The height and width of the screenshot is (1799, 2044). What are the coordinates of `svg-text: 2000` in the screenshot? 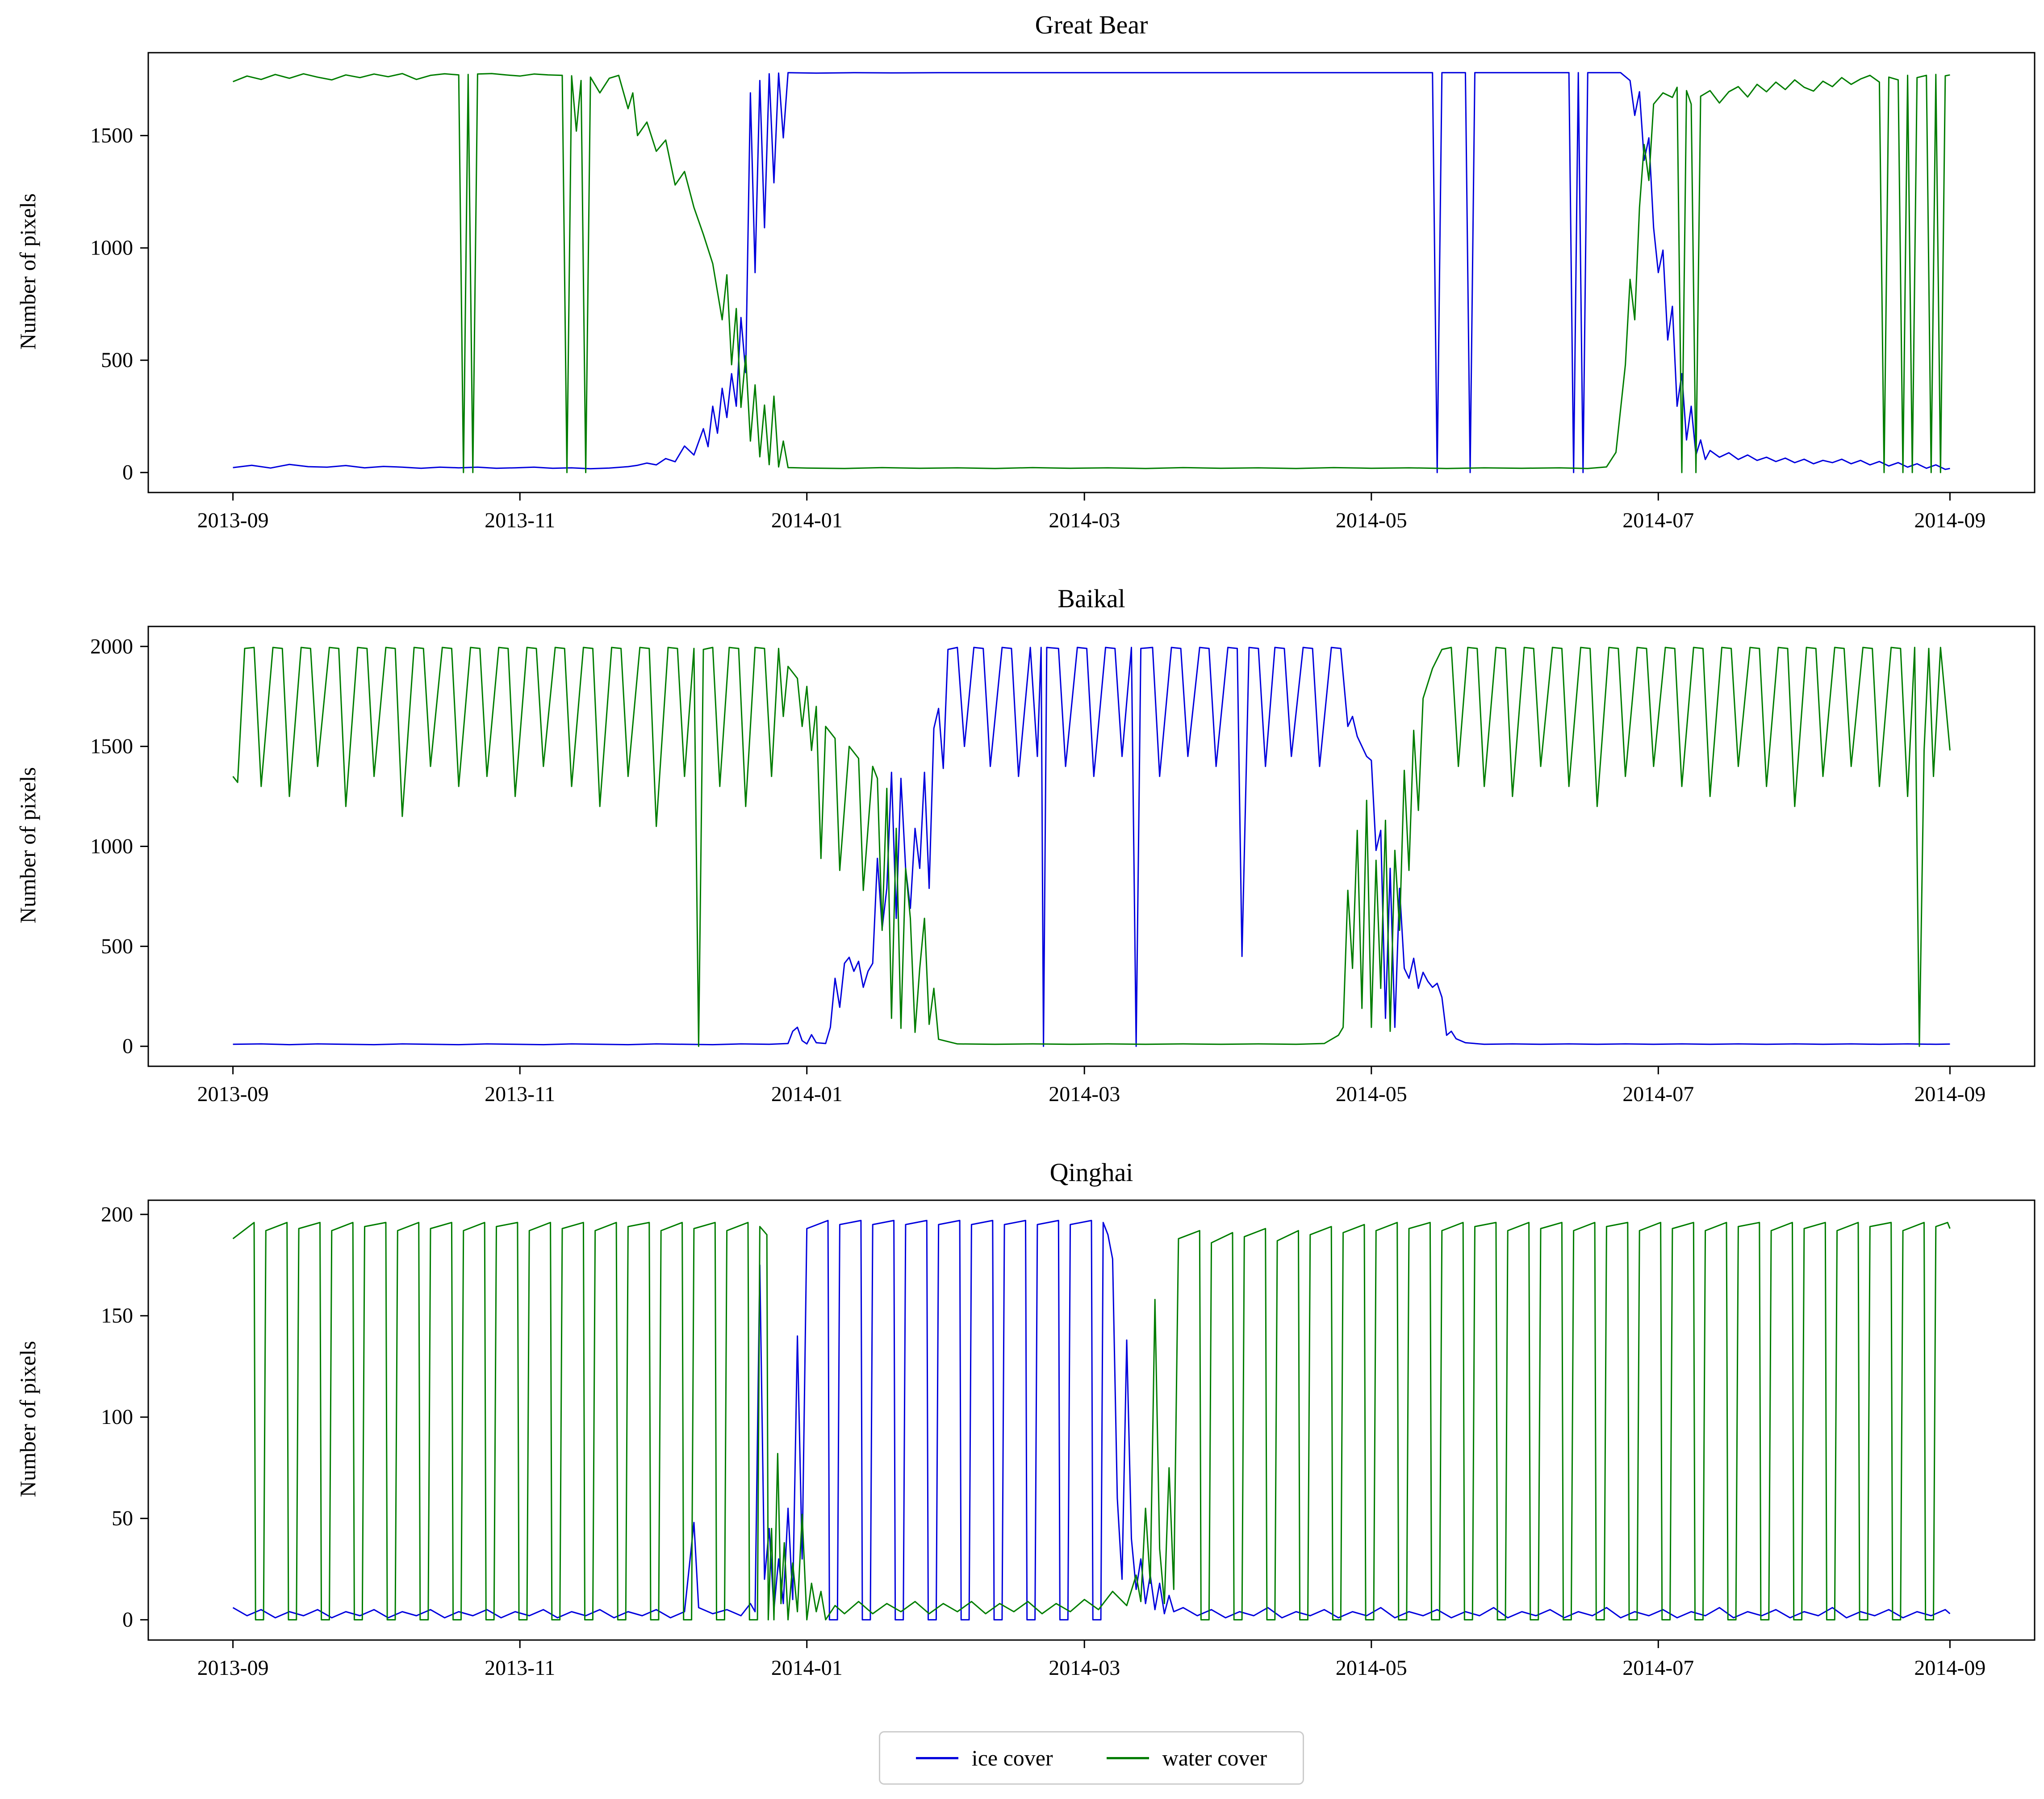 It's located at (111, 646).